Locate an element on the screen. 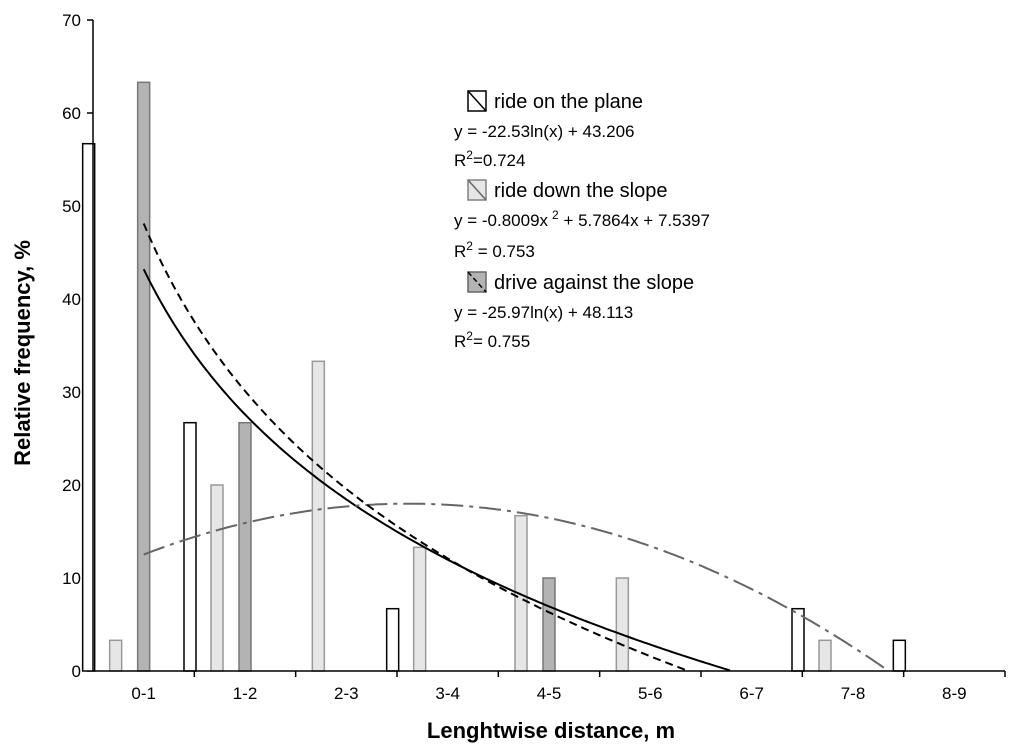 The height and width of the screenshot is (747, 1011). legend-equation-down: y = -0.8009x 2 + 5.7864x + 7.5397 is located at coordinates (582, 219).